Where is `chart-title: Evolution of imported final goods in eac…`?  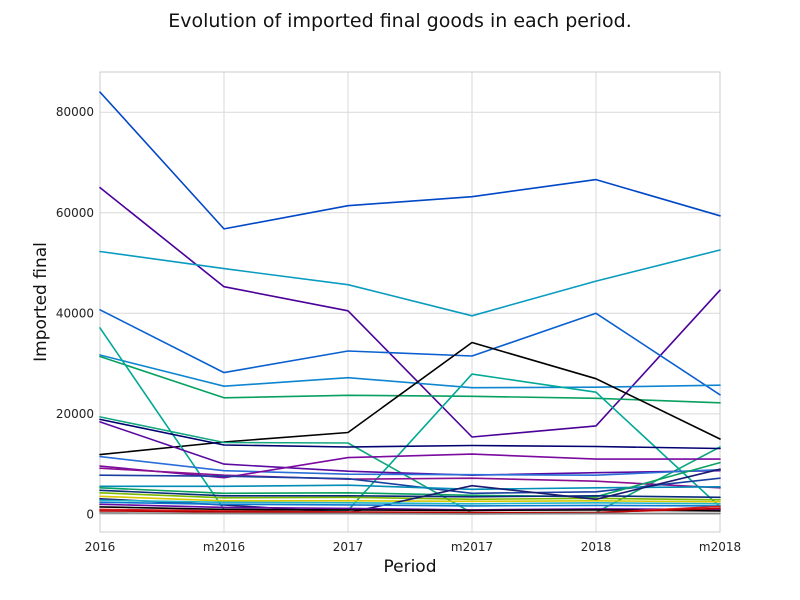
chart-title: Evolution of imported final goods in eac… is located at coordinates (400, 21).